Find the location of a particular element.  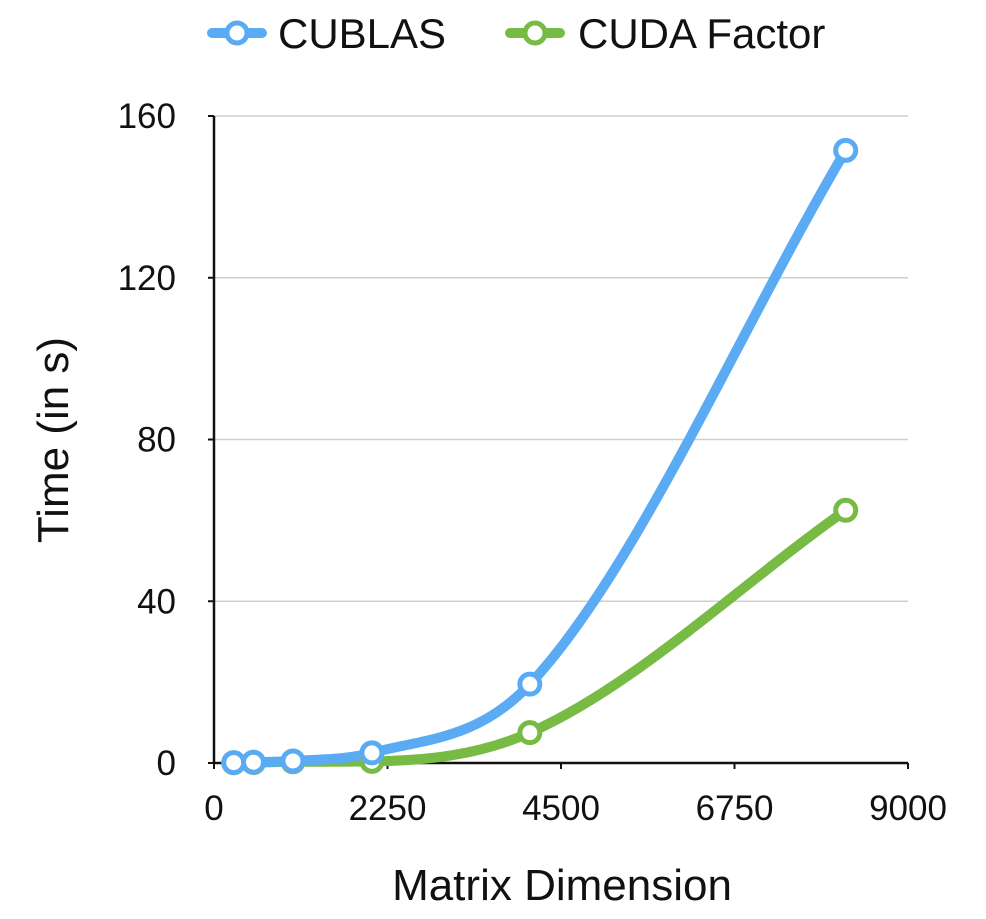

y-tick-labels: 0 40 80 120 160 is located at coordinates (147, 440).